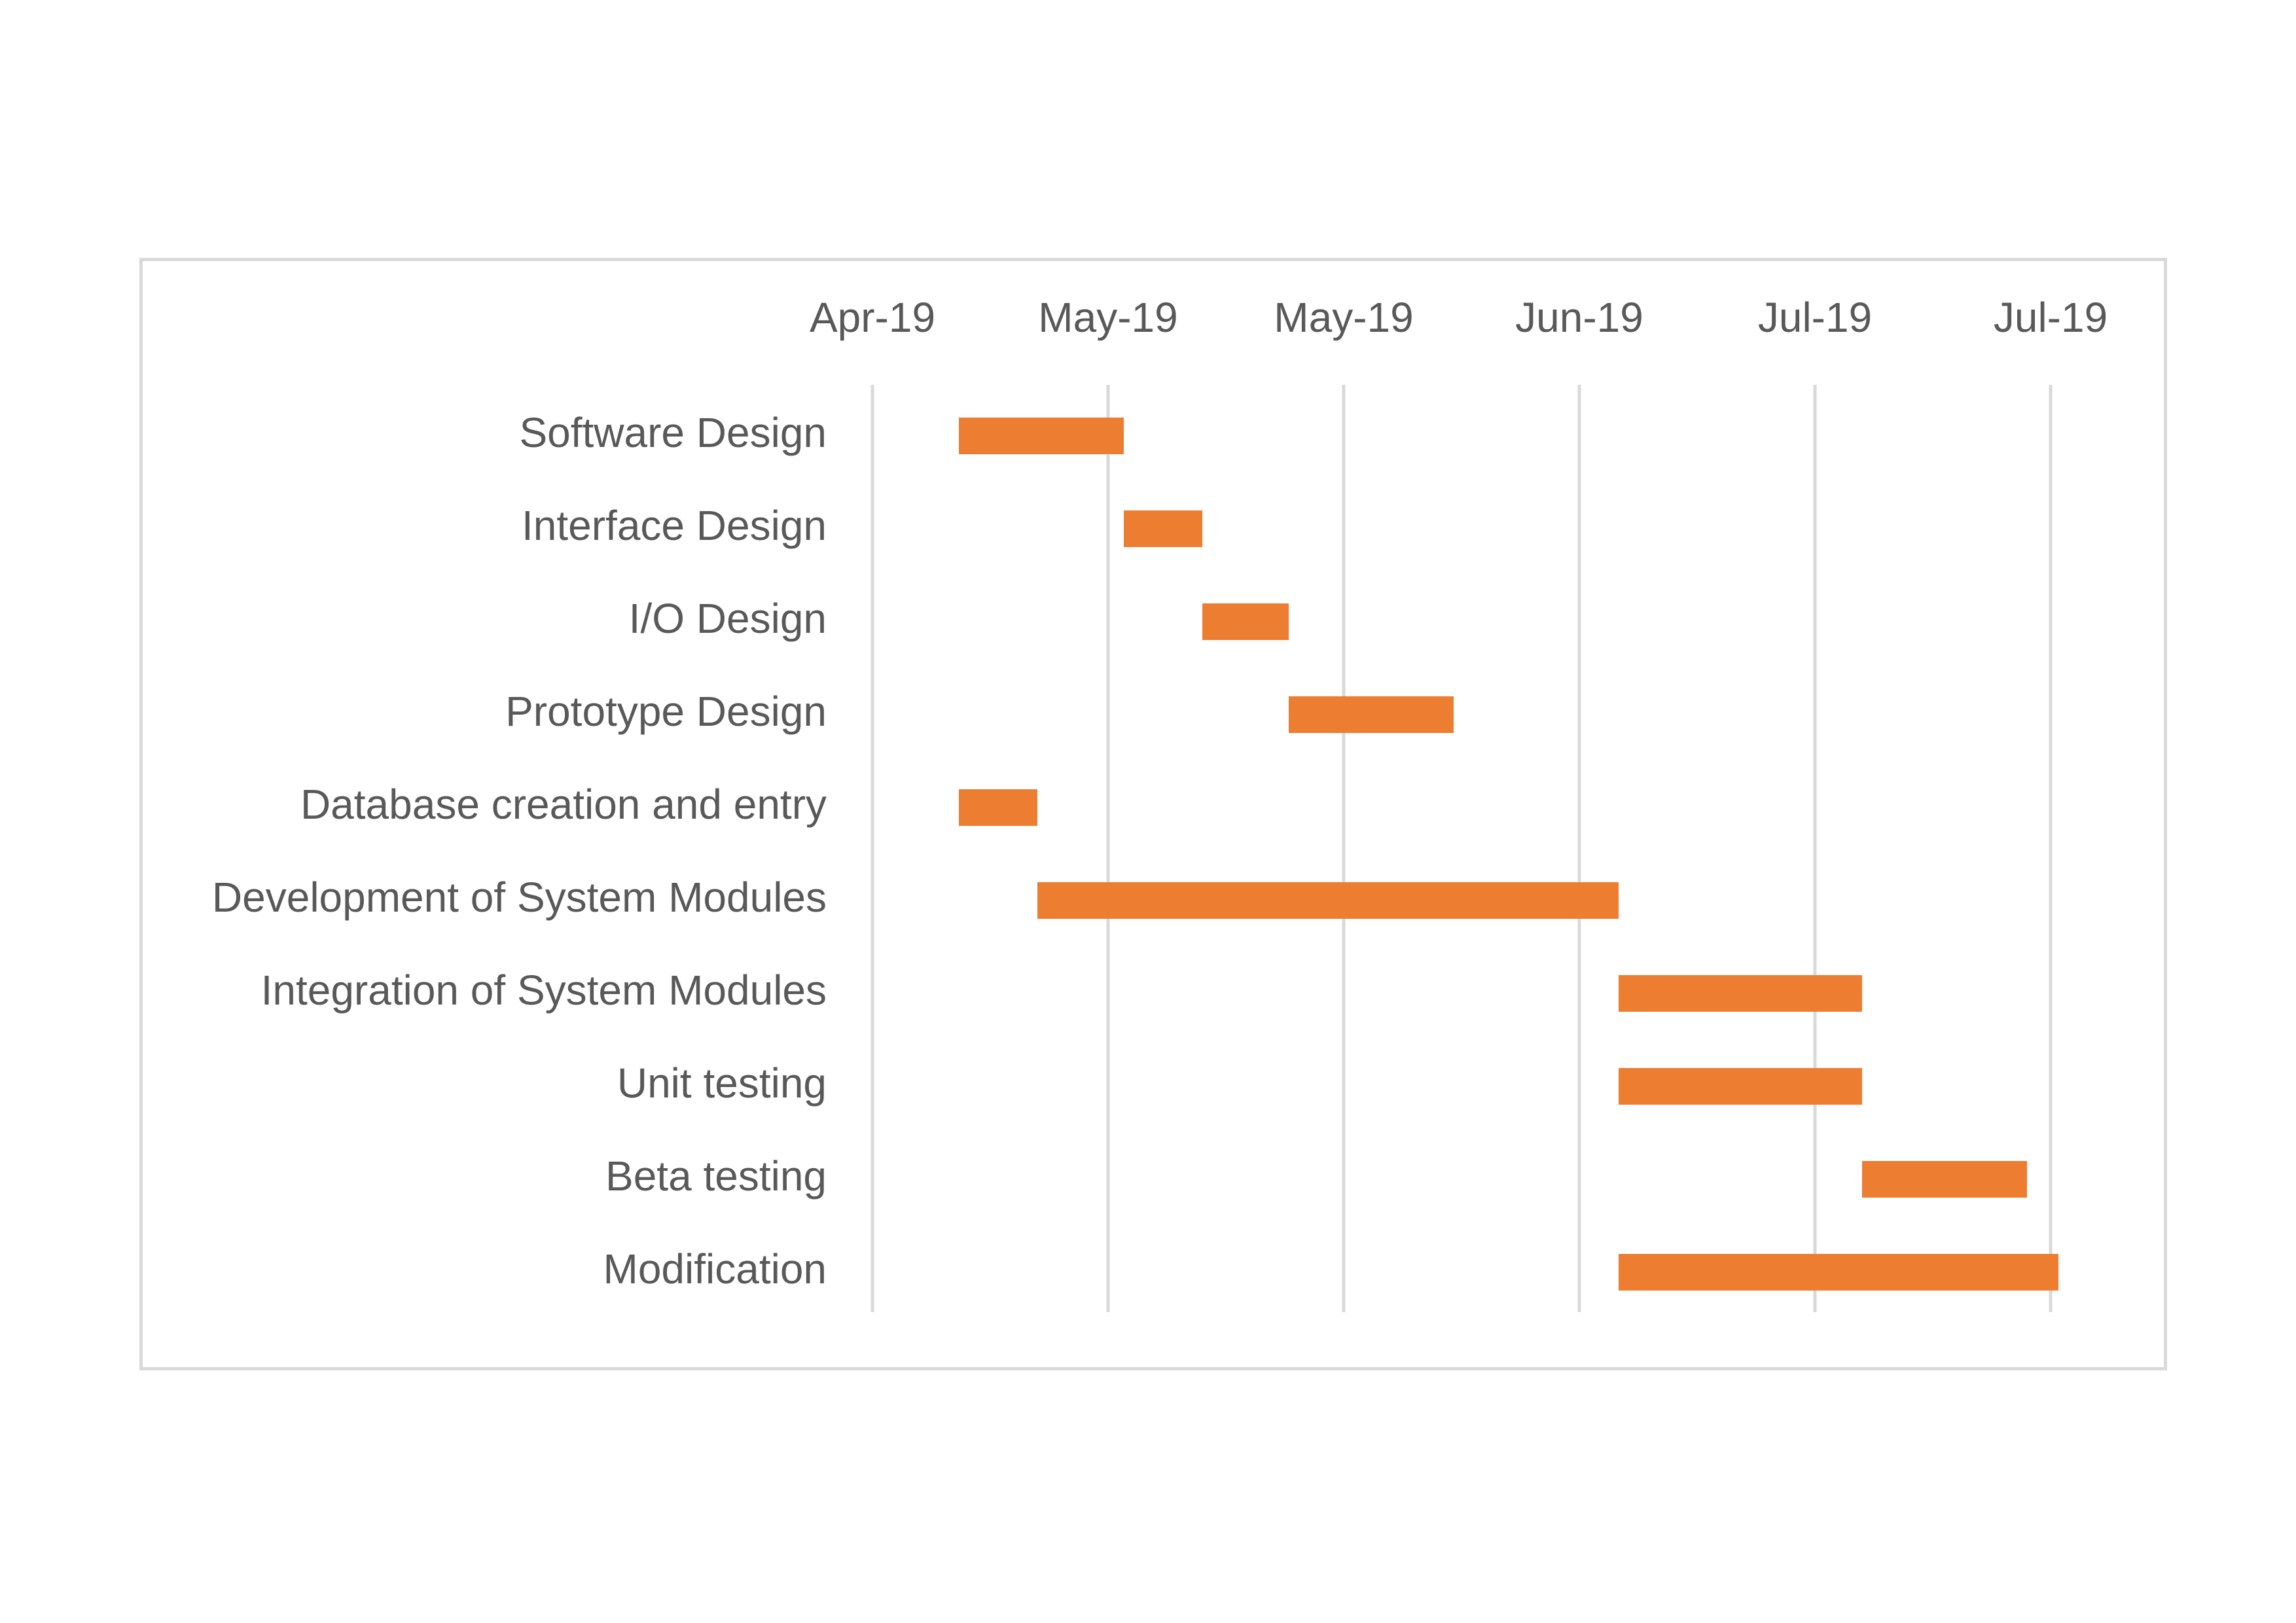 The image size is (2296, 1623). I want to click on x-tick-label-1: May-19, so click(1107, 317).